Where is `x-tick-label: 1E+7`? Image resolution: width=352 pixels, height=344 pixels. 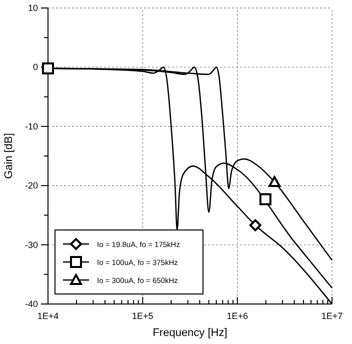
x-tick-label: 1E+7 is located at coordinates (332, 316).